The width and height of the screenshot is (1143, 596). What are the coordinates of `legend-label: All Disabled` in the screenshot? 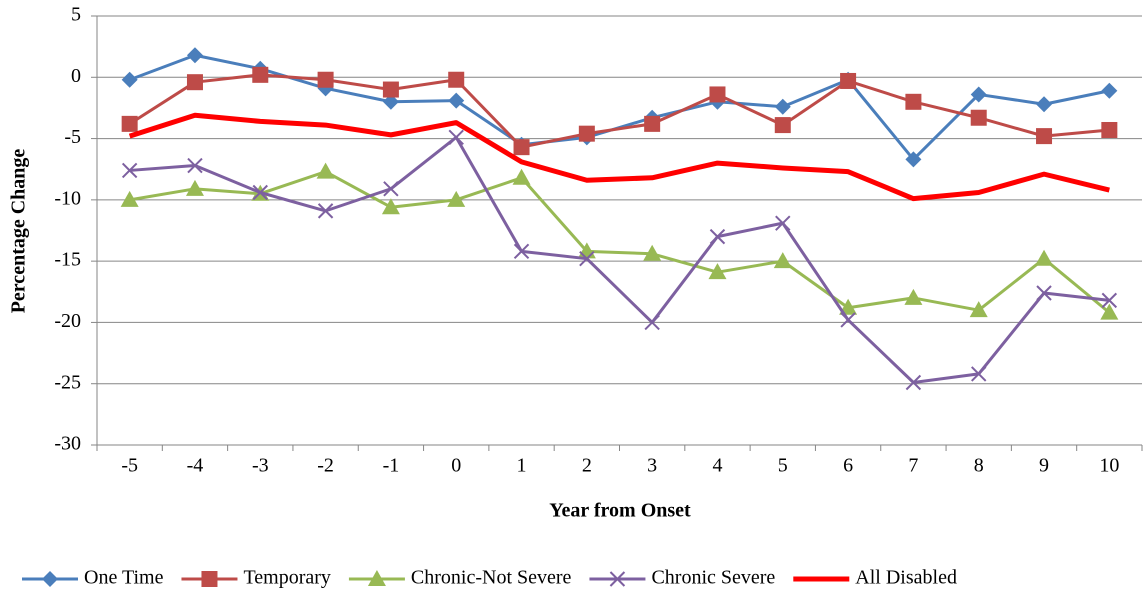 It's located at (906, 578).